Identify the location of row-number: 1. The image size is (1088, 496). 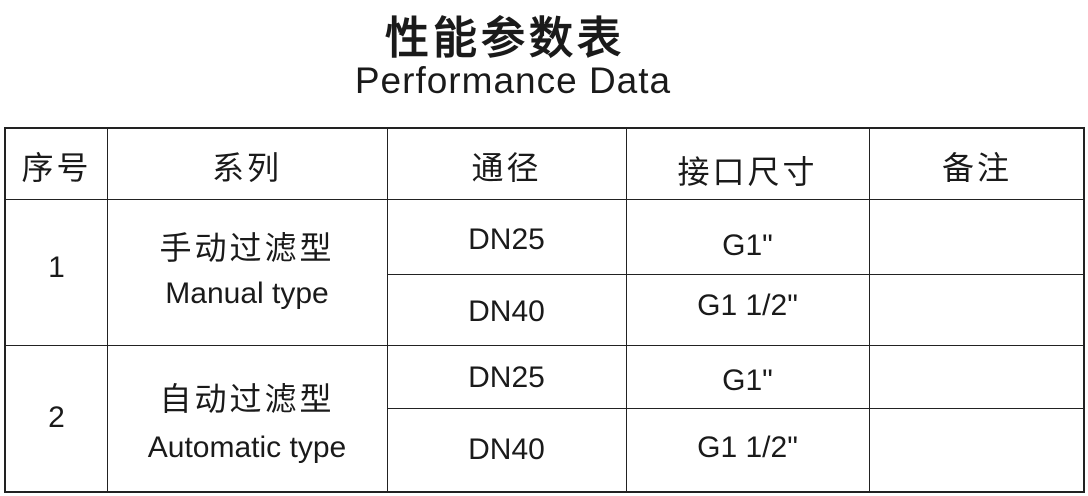
(56, 267).